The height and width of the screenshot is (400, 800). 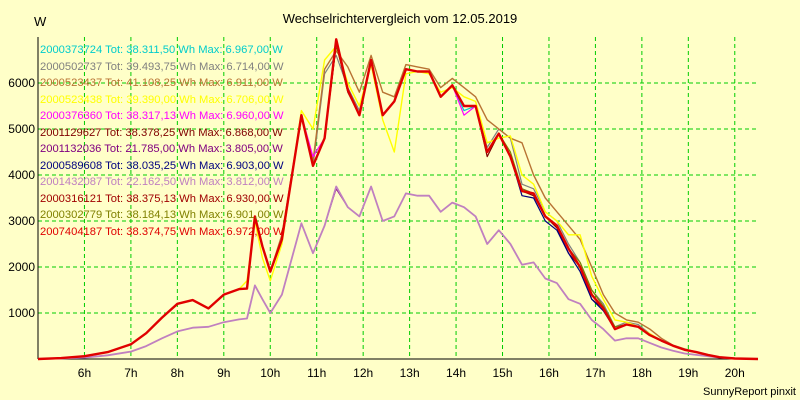 What do you see at coordinates (503, 373) in the screenshot?
I see `x-tick-label: 15h` at bounding box center [503, 373].